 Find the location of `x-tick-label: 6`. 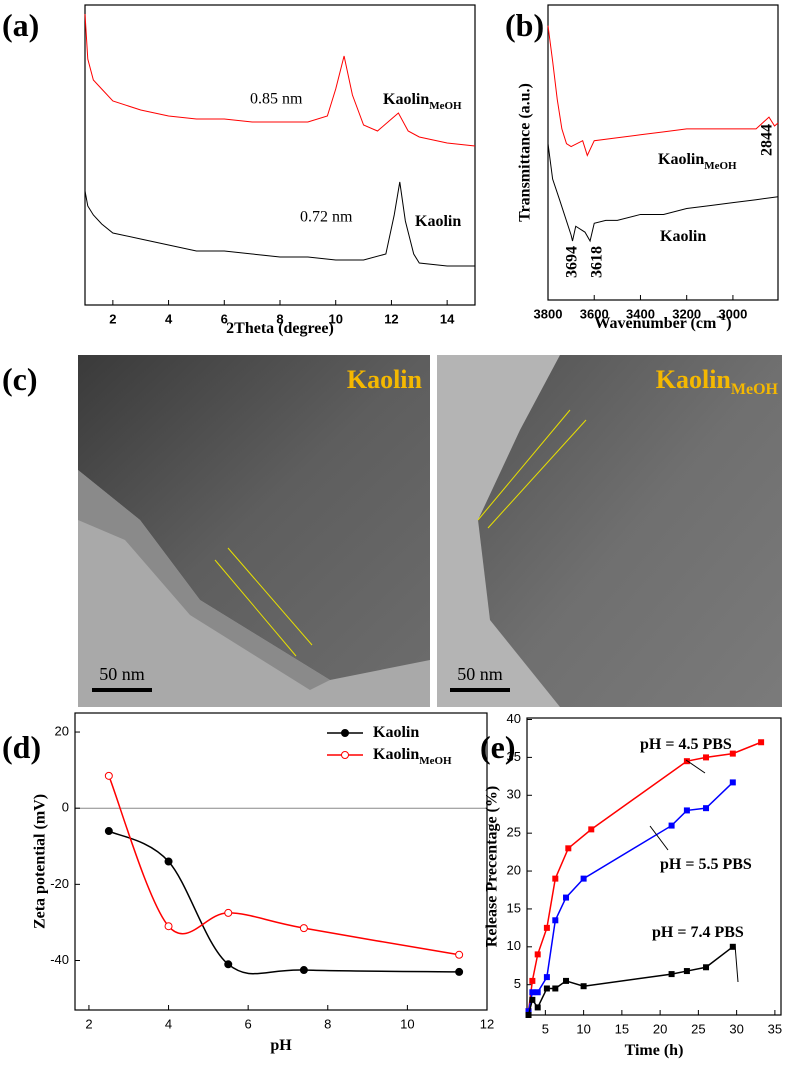

x-tick-label: 6 is located at coordinates (224, 318).